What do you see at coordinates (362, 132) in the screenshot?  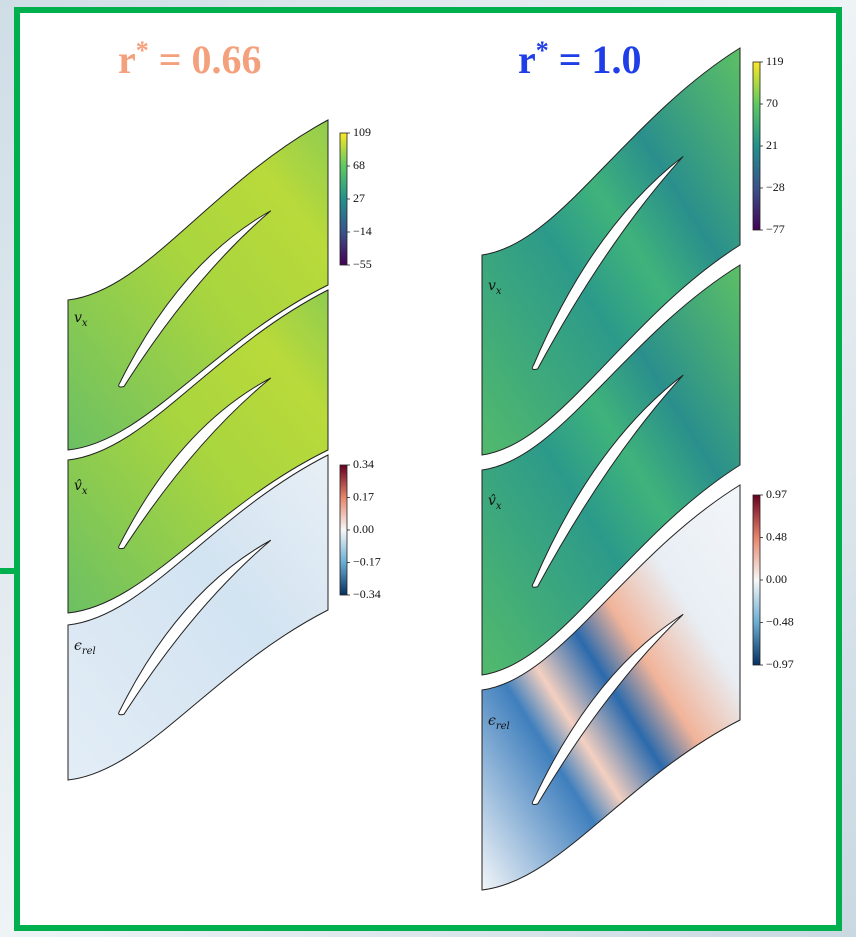 I see `colorbar-tick-label: 109` at bounding box center [362, 132].